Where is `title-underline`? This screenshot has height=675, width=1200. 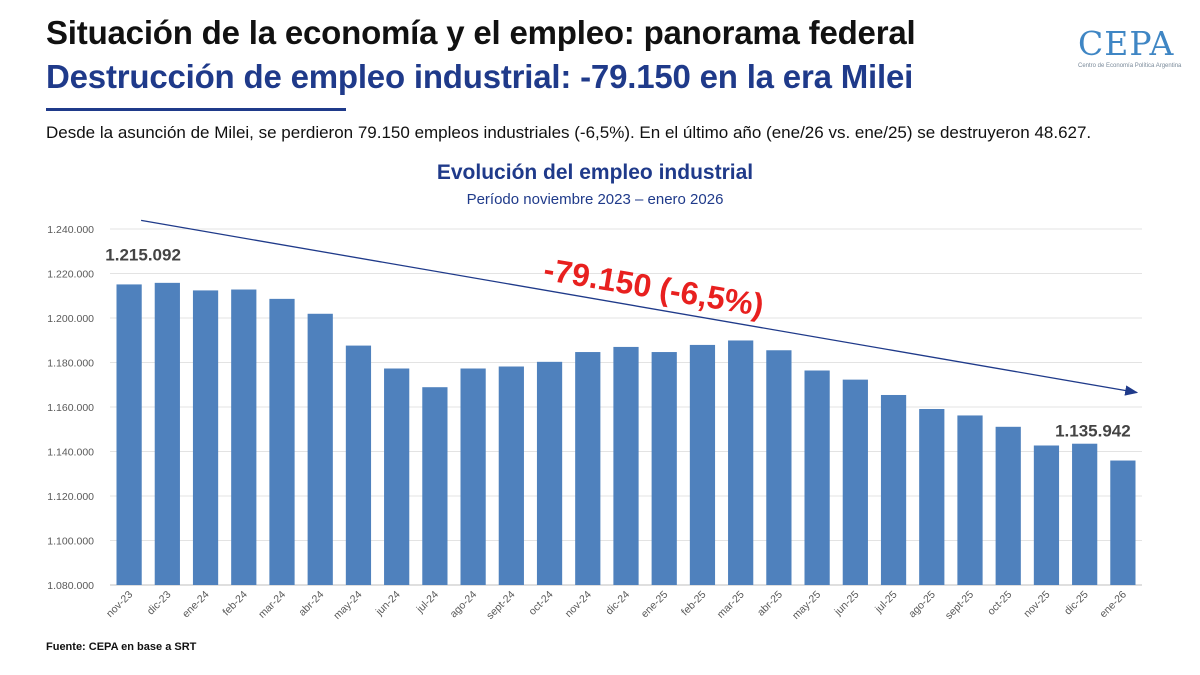 title-underline is located at coordinates (196, 109).